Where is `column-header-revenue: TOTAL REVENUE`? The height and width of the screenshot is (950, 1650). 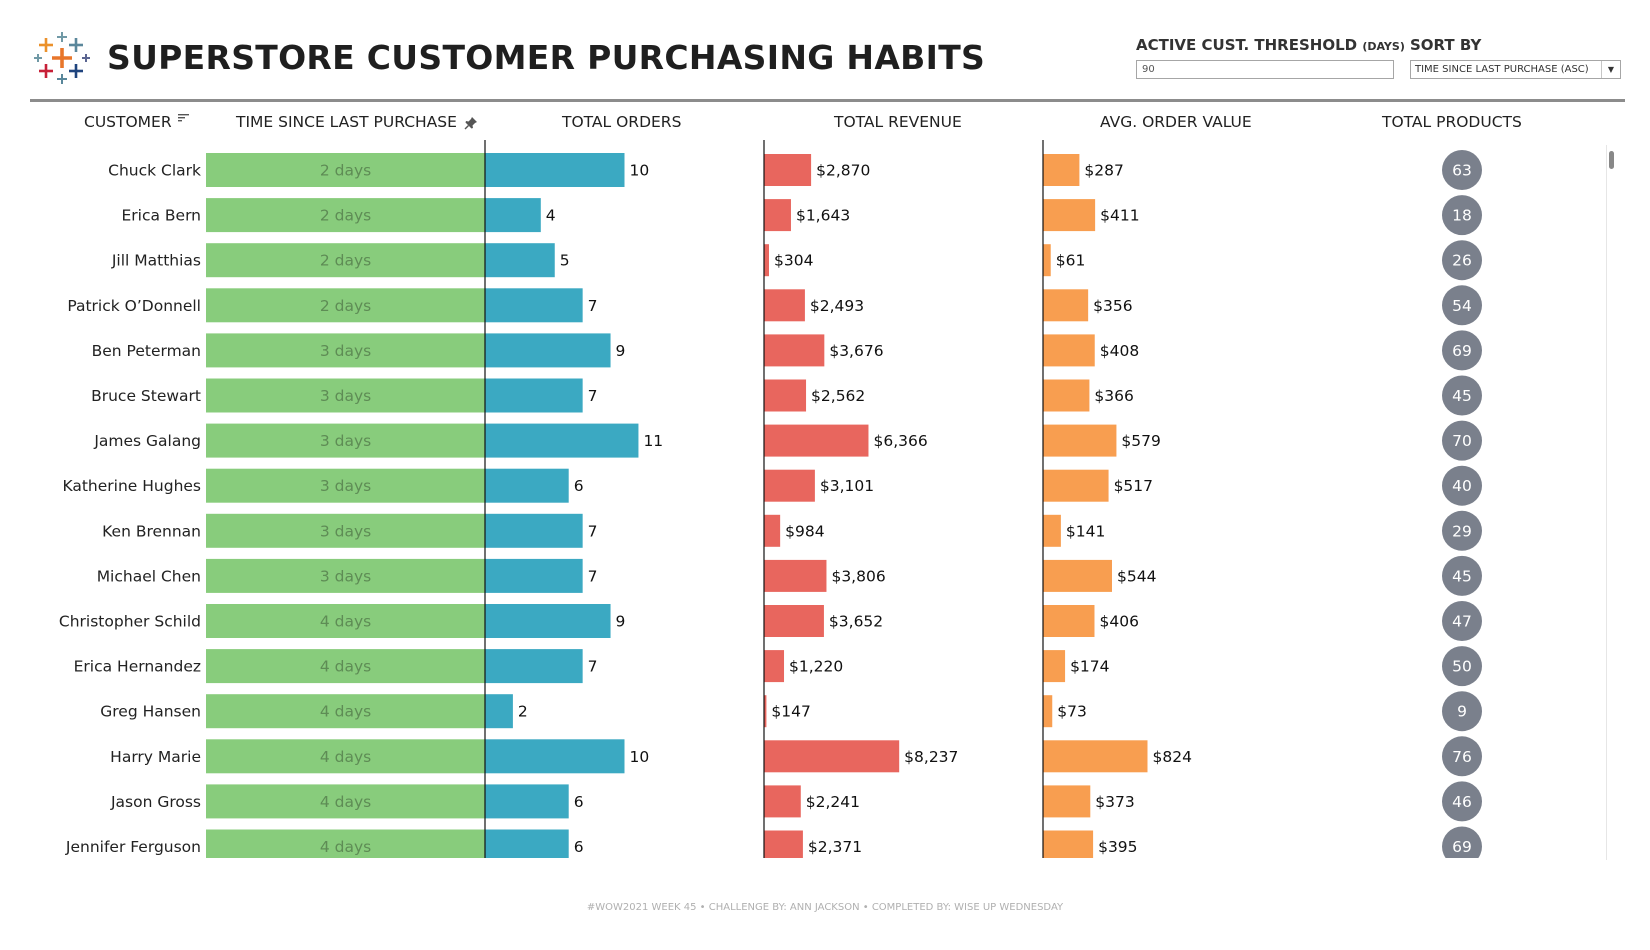 column-header-revenue: TOTAL REVENUE is located at coordinates (898, 122).